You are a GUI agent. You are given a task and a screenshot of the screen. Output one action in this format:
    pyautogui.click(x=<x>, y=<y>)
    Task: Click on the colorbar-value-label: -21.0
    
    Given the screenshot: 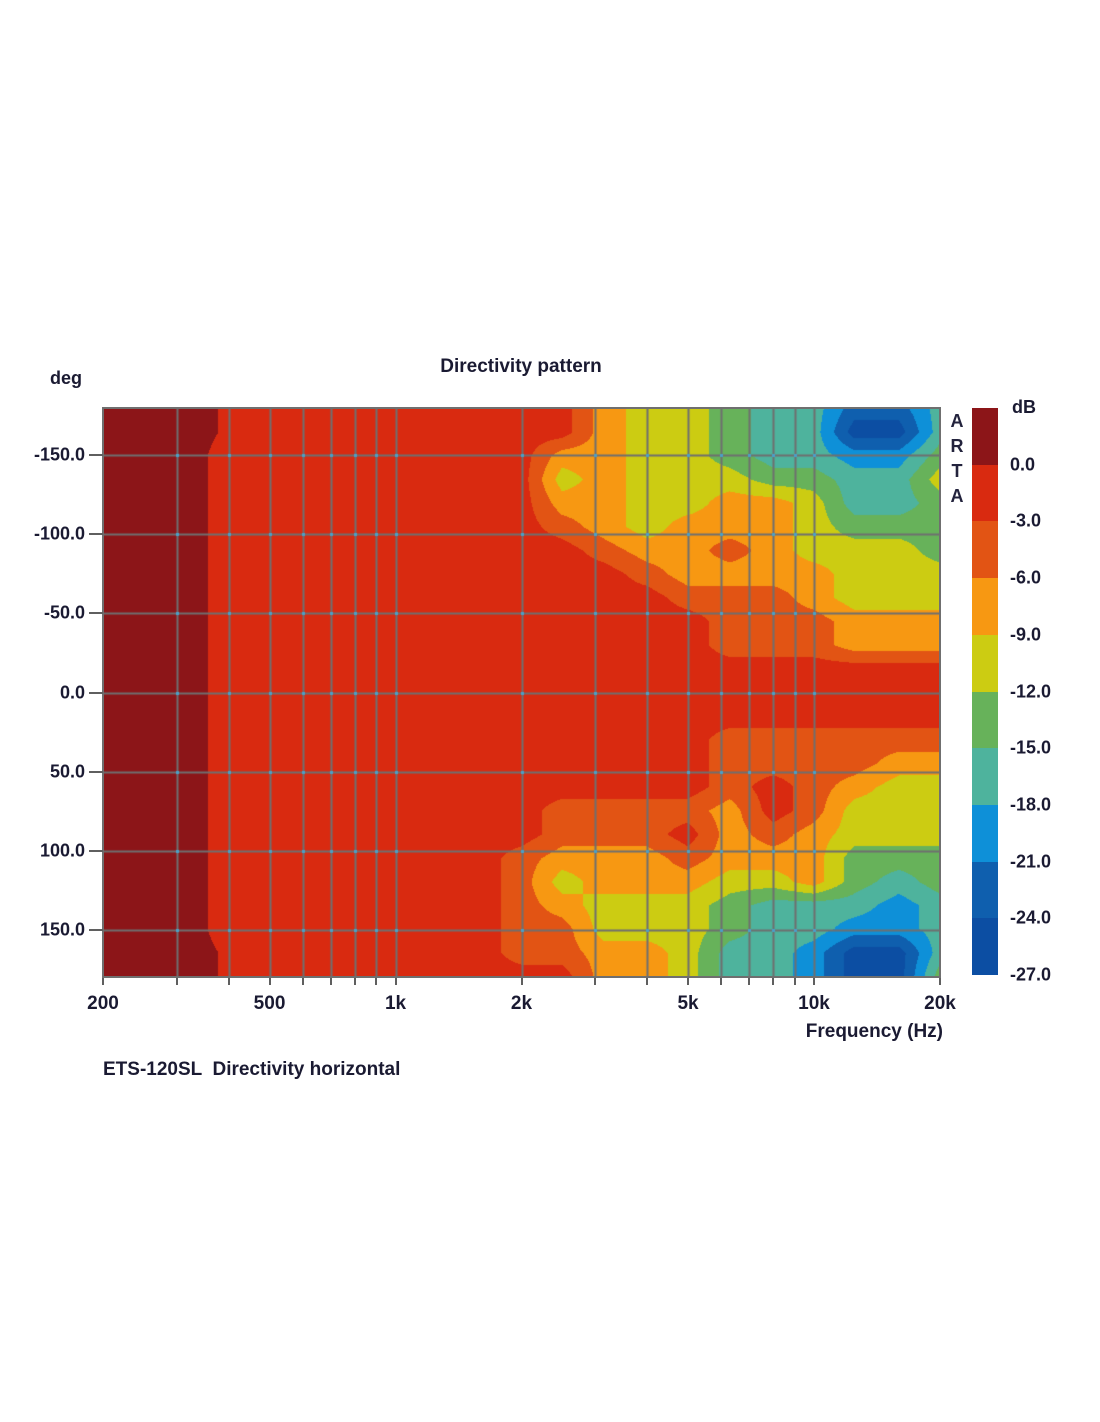 What is the action you would take?
    pyautogui.click(x=1031, y=861)
    